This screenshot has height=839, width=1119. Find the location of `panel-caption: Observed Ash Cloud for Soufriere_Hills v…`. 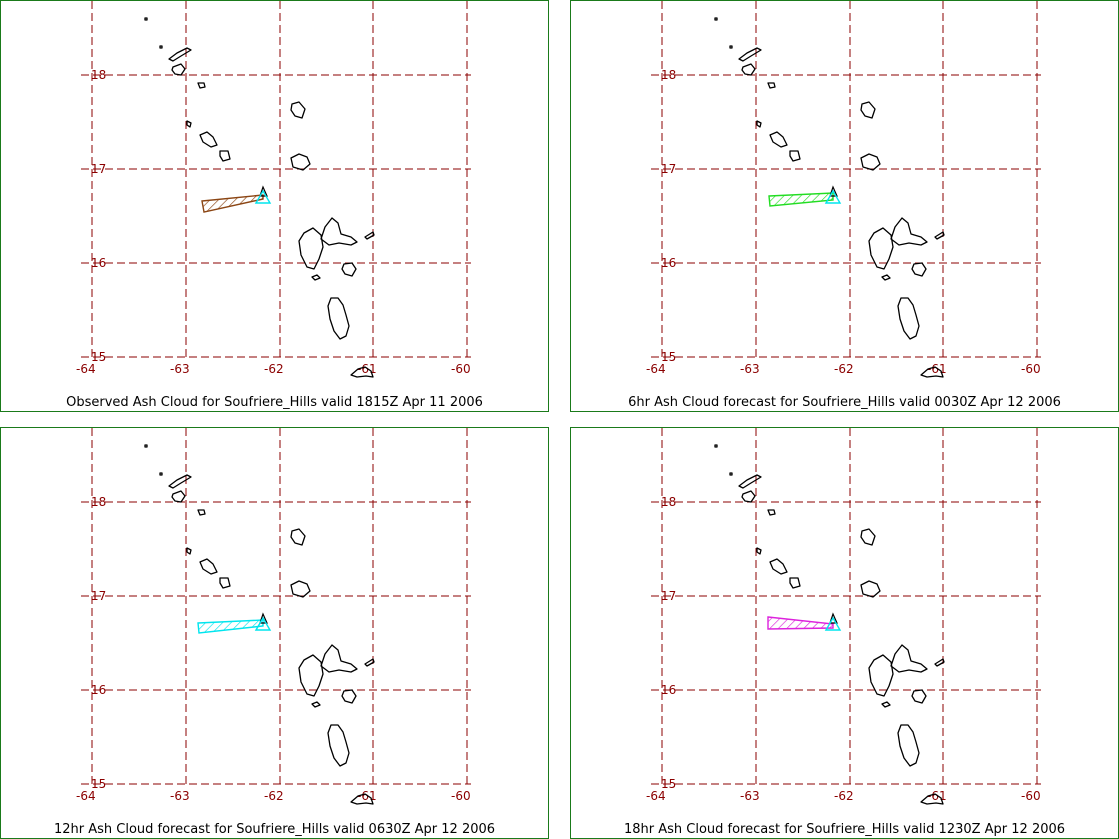

panel-caption: Observed Ash Cloud for Soufriere_Hills v… is located at coordinates (274, 402).